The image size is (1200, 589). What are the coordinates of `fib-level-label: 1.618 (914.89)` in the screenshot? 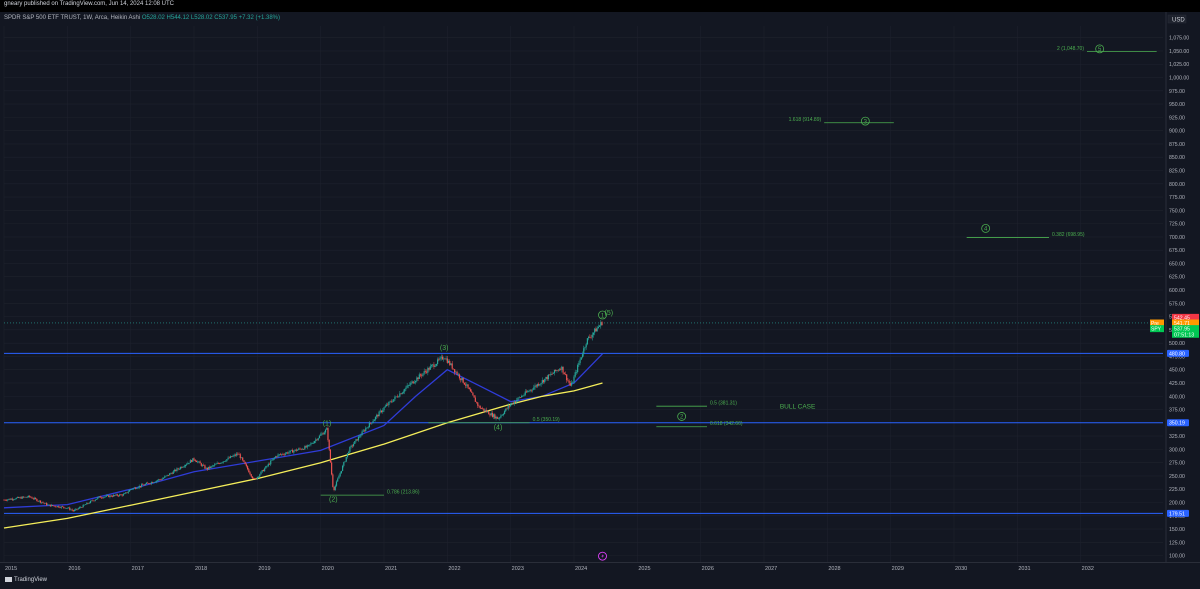 It's located at (805, 120).